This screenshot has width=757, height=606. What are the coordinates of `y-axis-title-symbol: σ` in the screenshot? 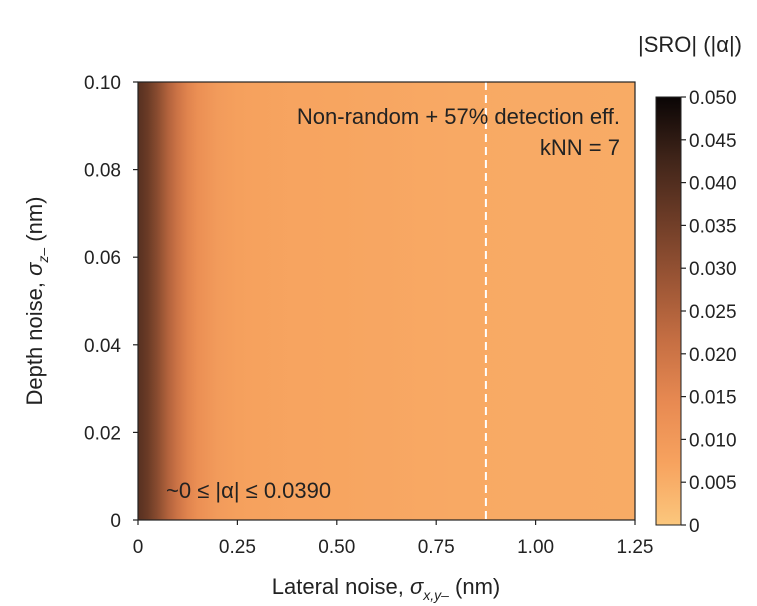 It's located at (34, 269).